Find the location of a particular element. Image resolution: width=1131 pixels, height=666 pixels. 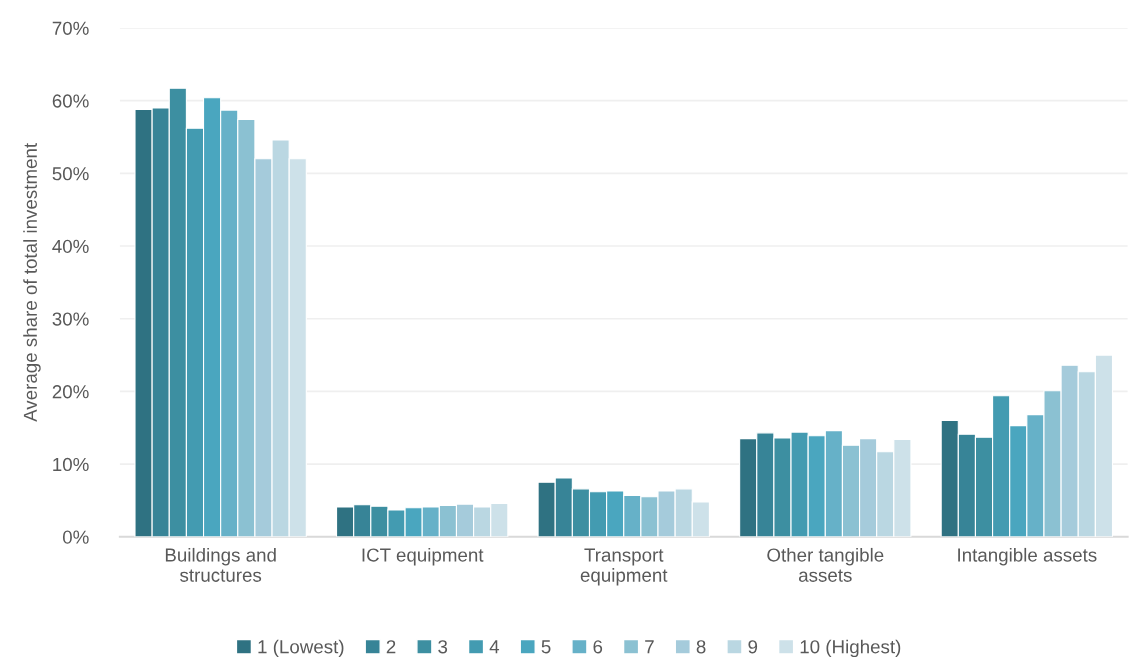

legend-label: 2 is located at coordinates (391, 647).